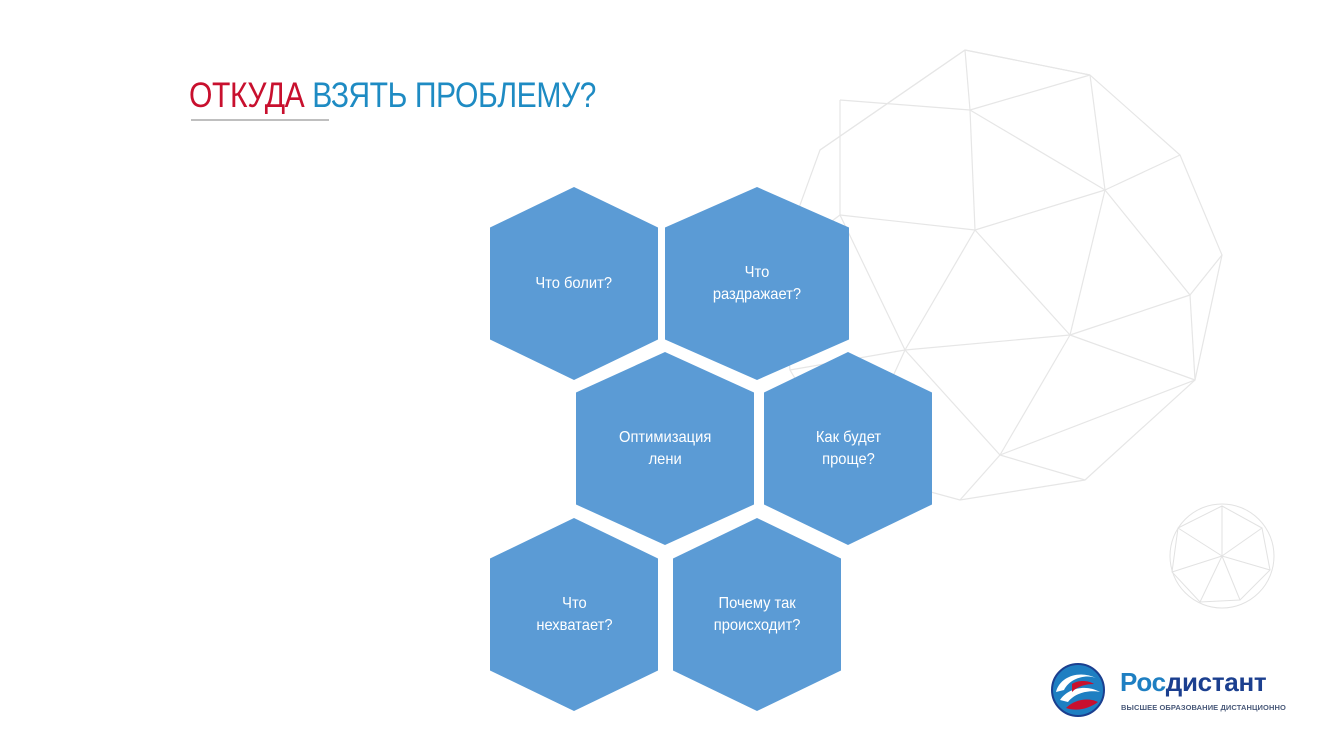 The width and height of the screenshot is (1332, 749). Describe the element at coordinates (1143, 682) in the screenshot. I see `logo-name-part1: Рос` at that location.